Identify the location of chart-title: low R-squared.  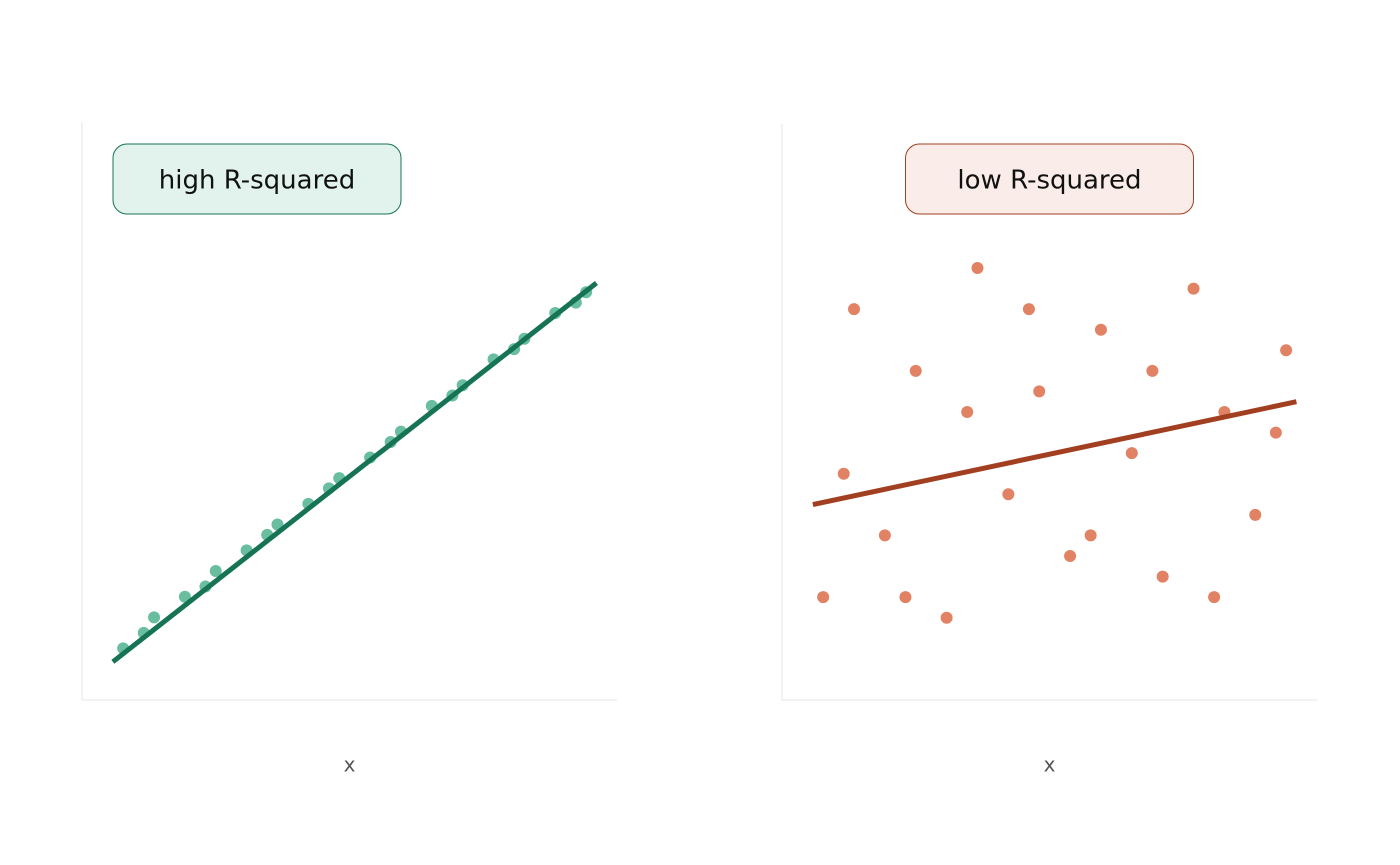
(1049, 181).